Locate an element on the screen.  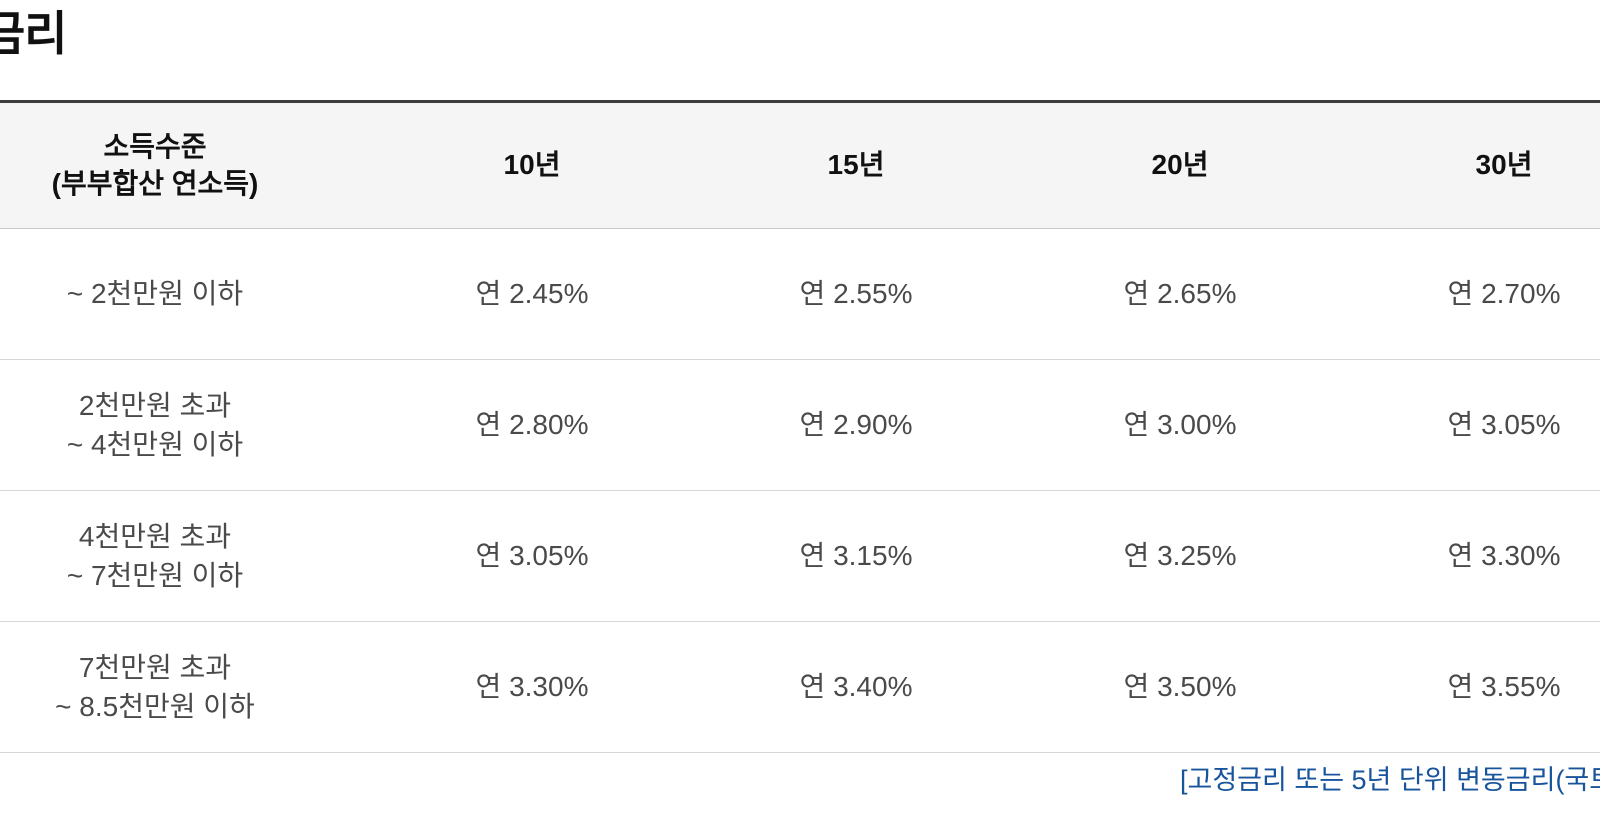
term-header-20y: 20년 is located at coordinates (1180, 165).